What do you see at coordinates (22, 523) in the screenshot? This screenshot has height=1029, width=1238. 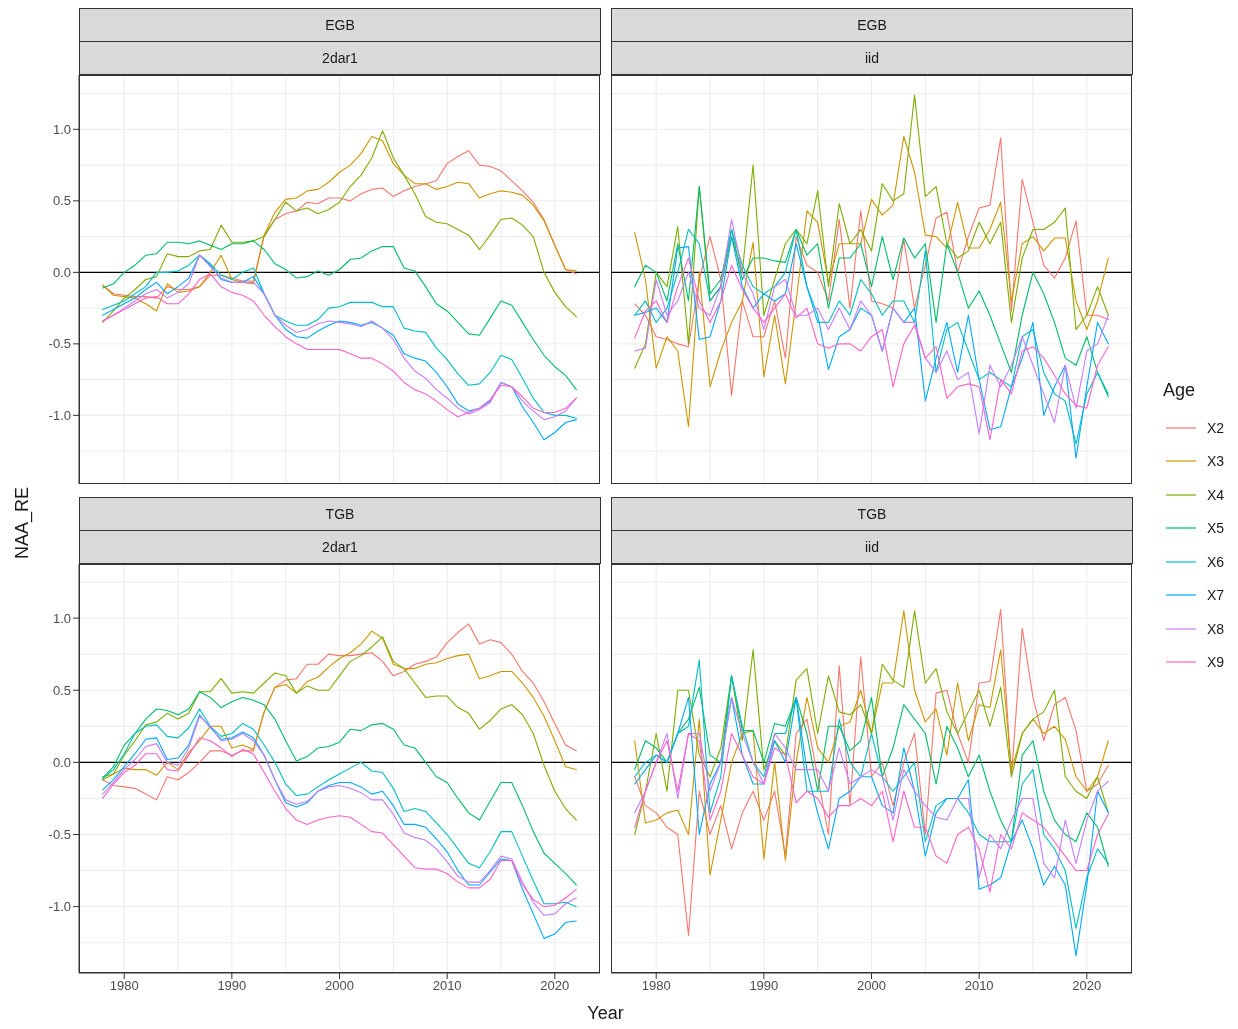 I see `y-axis-title: NAA_RE` at bounding box center [22, 523].